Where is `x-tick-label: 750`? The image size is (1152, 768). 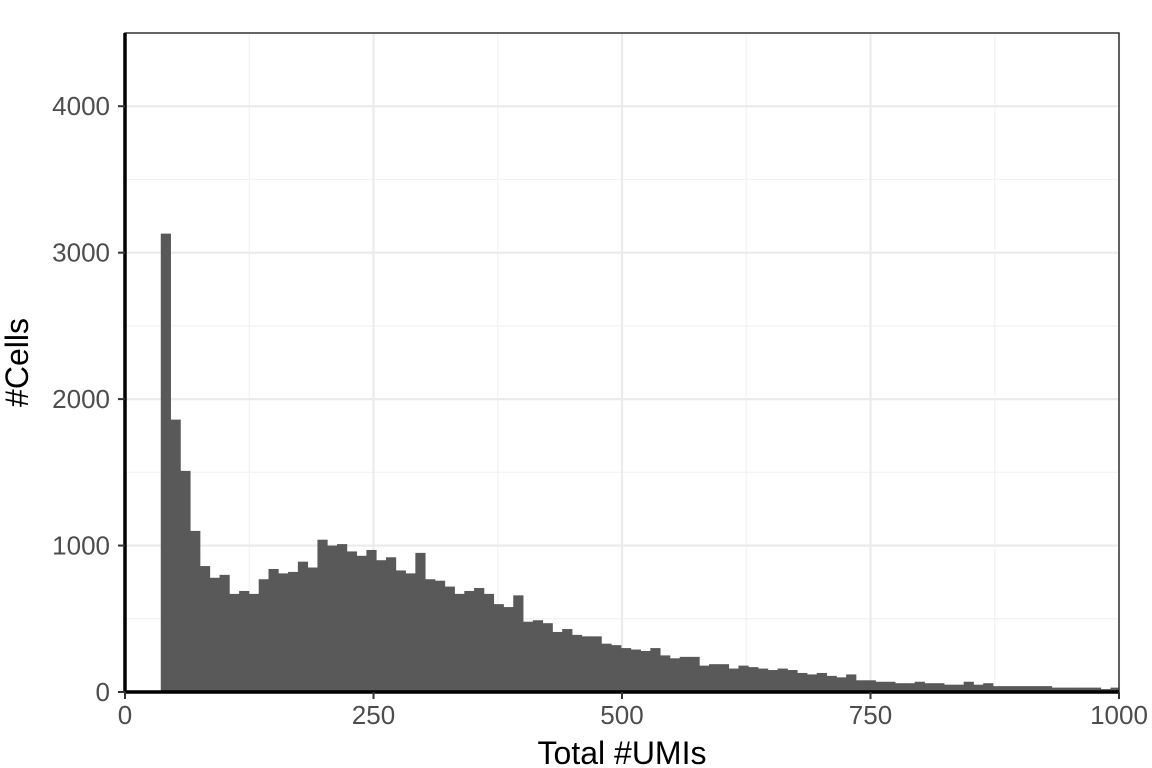 x-tick-label: 750 is located at coordinates (870, 715).